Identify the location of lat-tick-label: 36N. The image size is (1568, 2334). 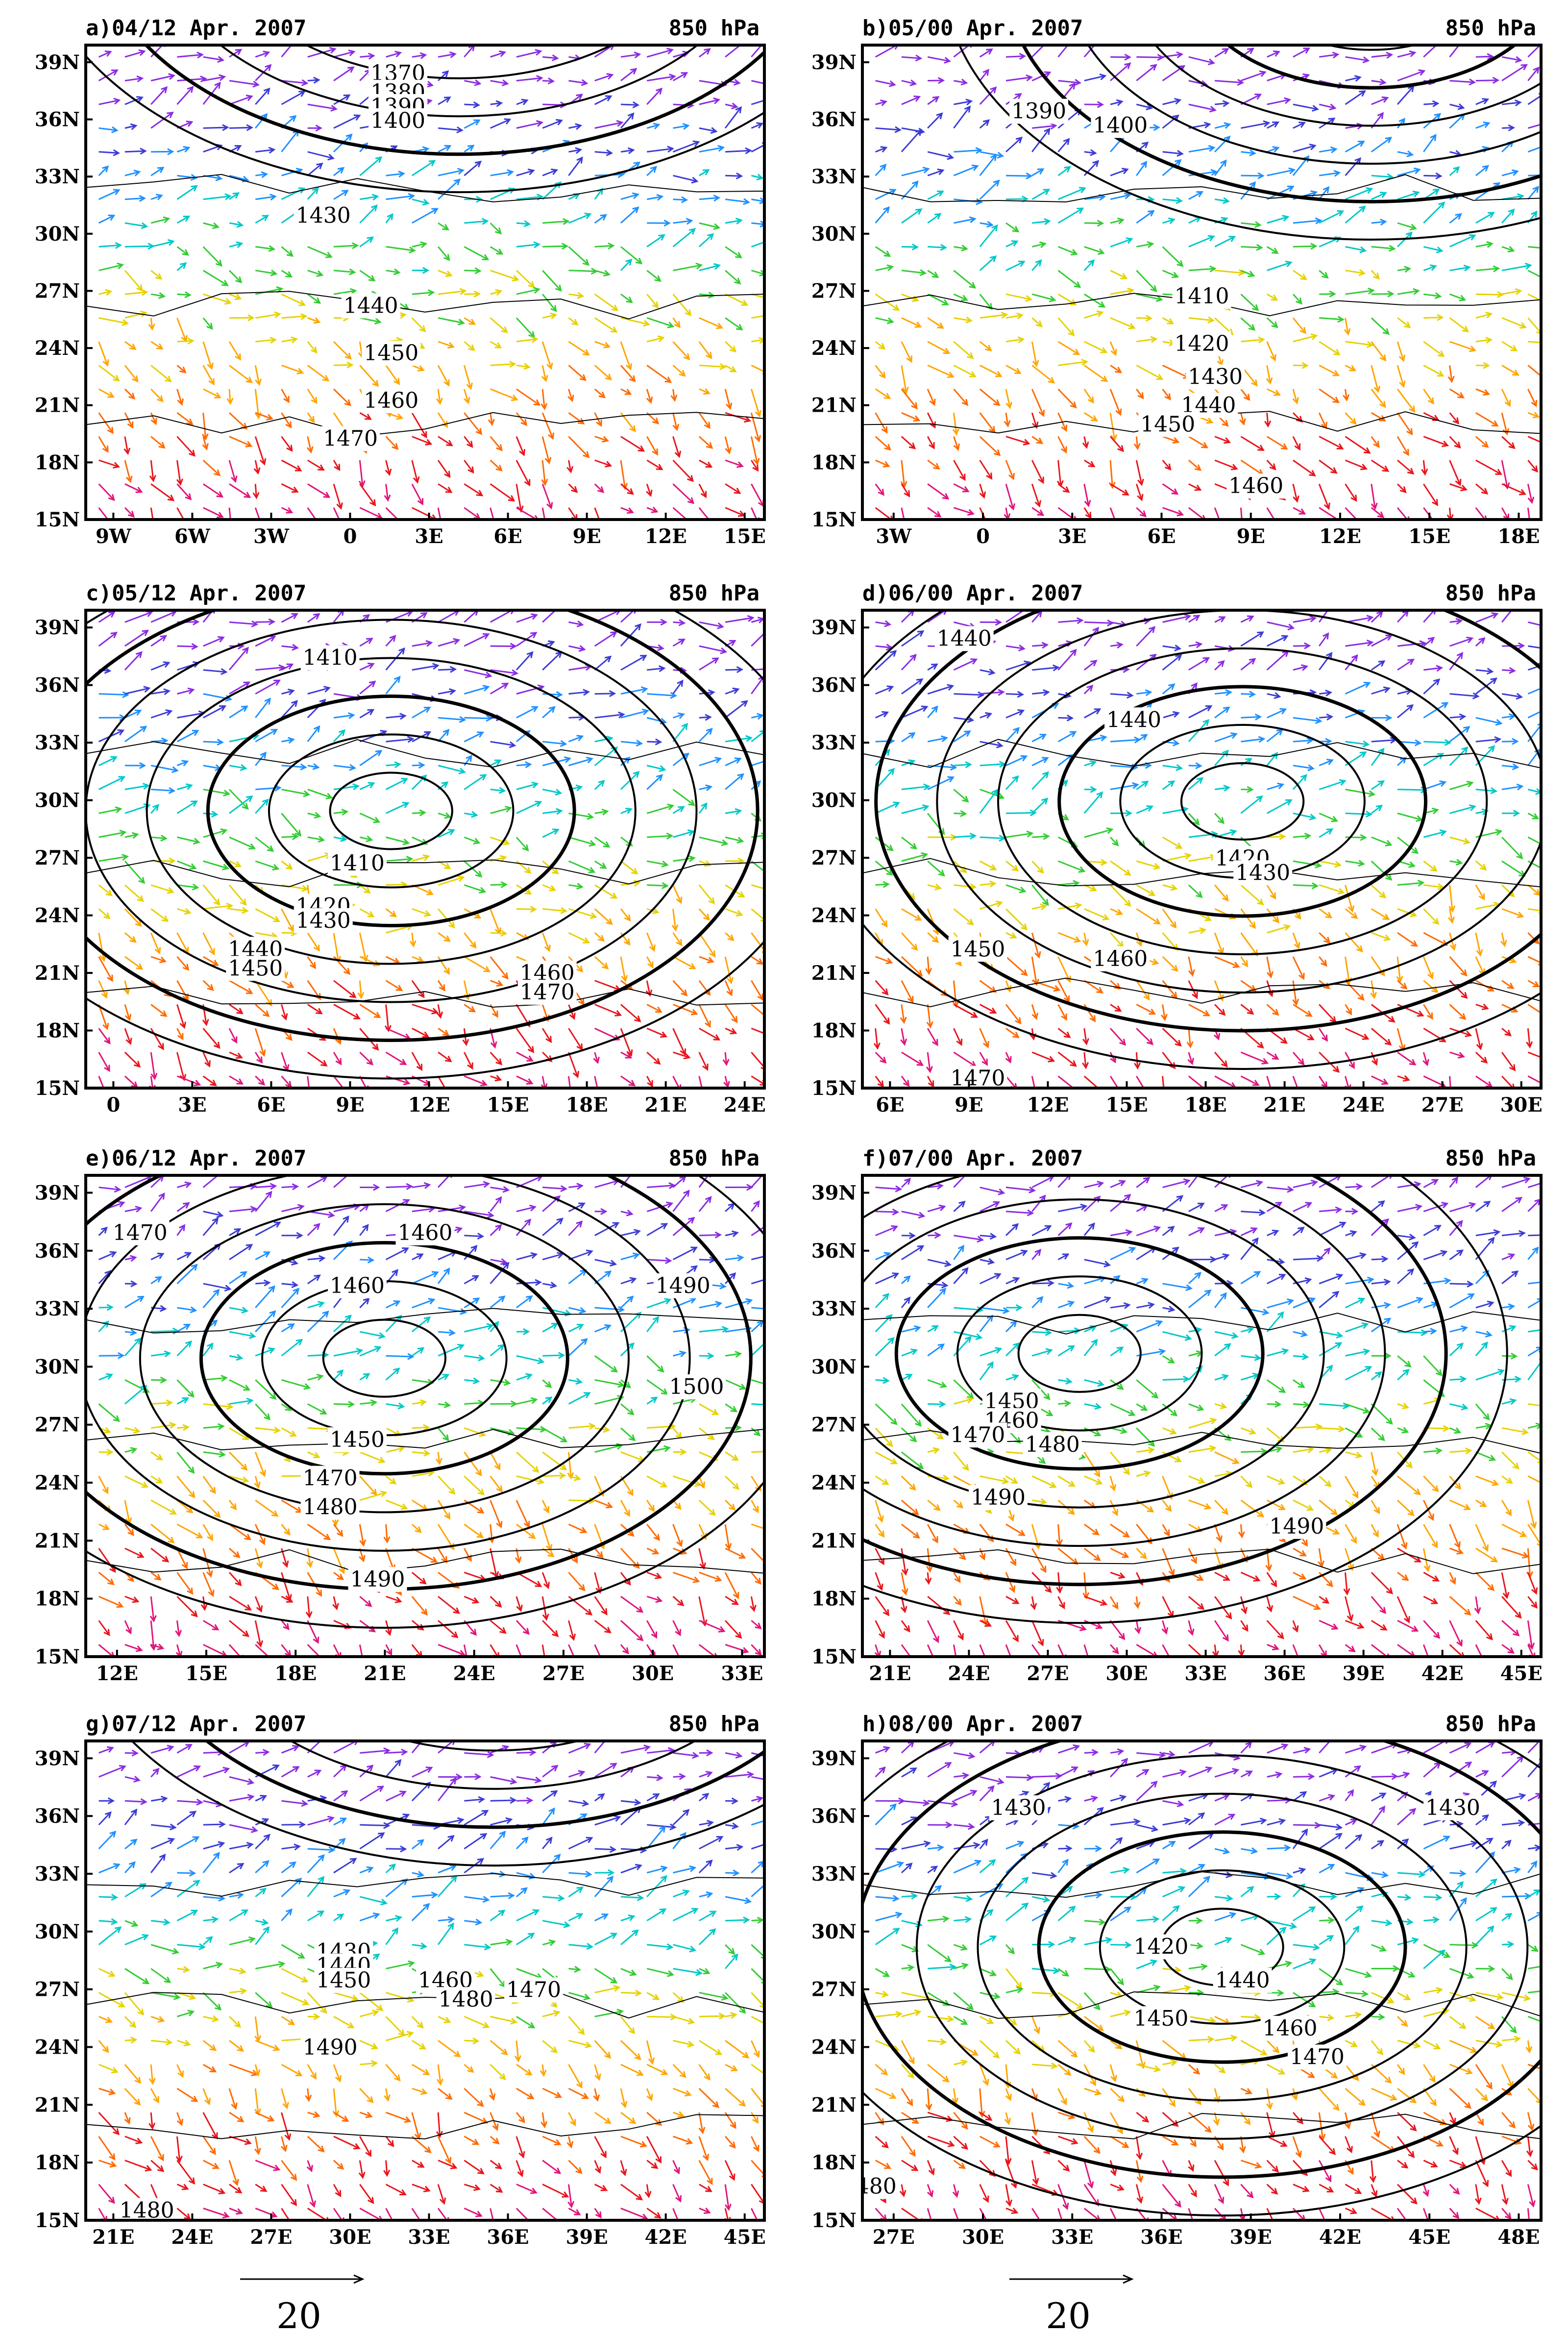
(57, 686).